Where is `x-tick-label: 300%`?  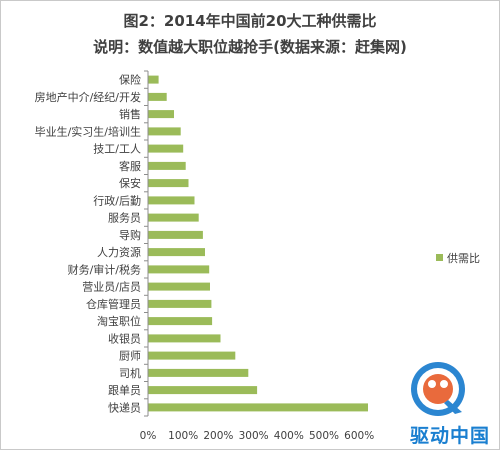
x-tick-label: 300% is located at coordinates (254, 436).